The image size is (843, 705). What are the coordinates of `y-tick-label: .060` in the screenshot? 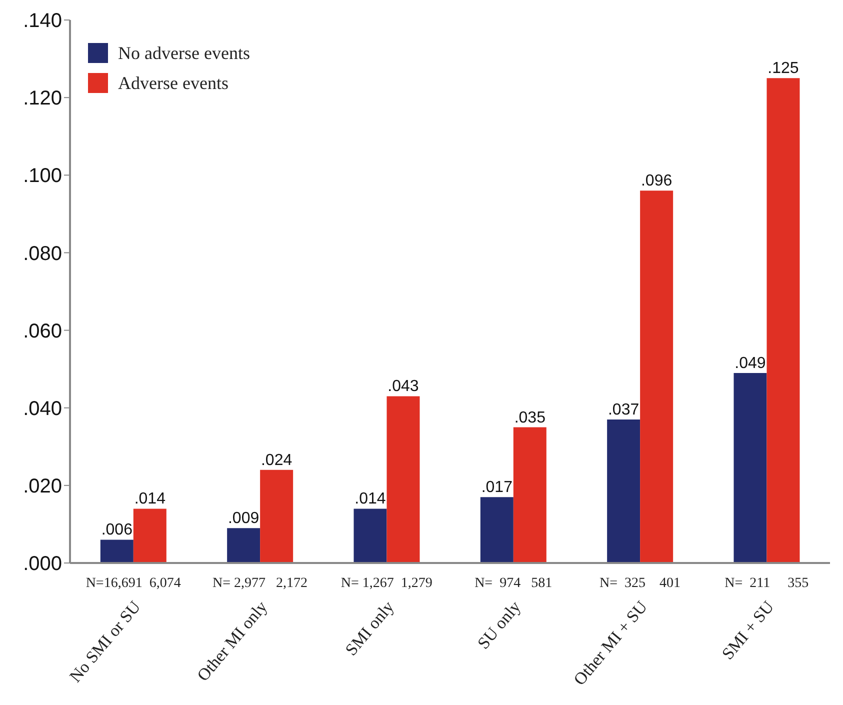 It's located at (42, 331).